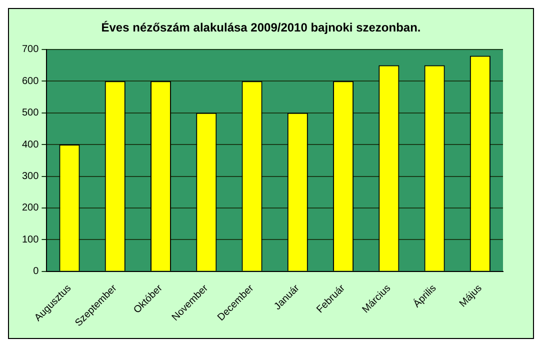  What do you see at coordinates (31, 81) in the screenshot?
I see `y-tick-label: 600` at bounding box center [31, 81].